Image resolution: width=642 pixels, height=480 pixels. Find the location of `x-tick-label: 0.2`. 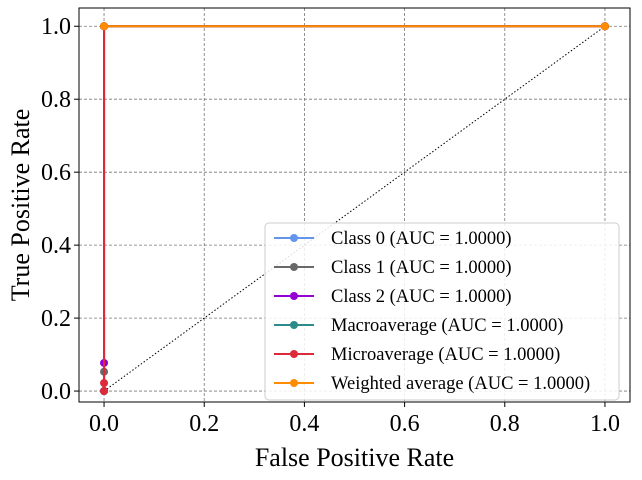

x-tick-label: 0.2 is located at coordinates (204, 424).